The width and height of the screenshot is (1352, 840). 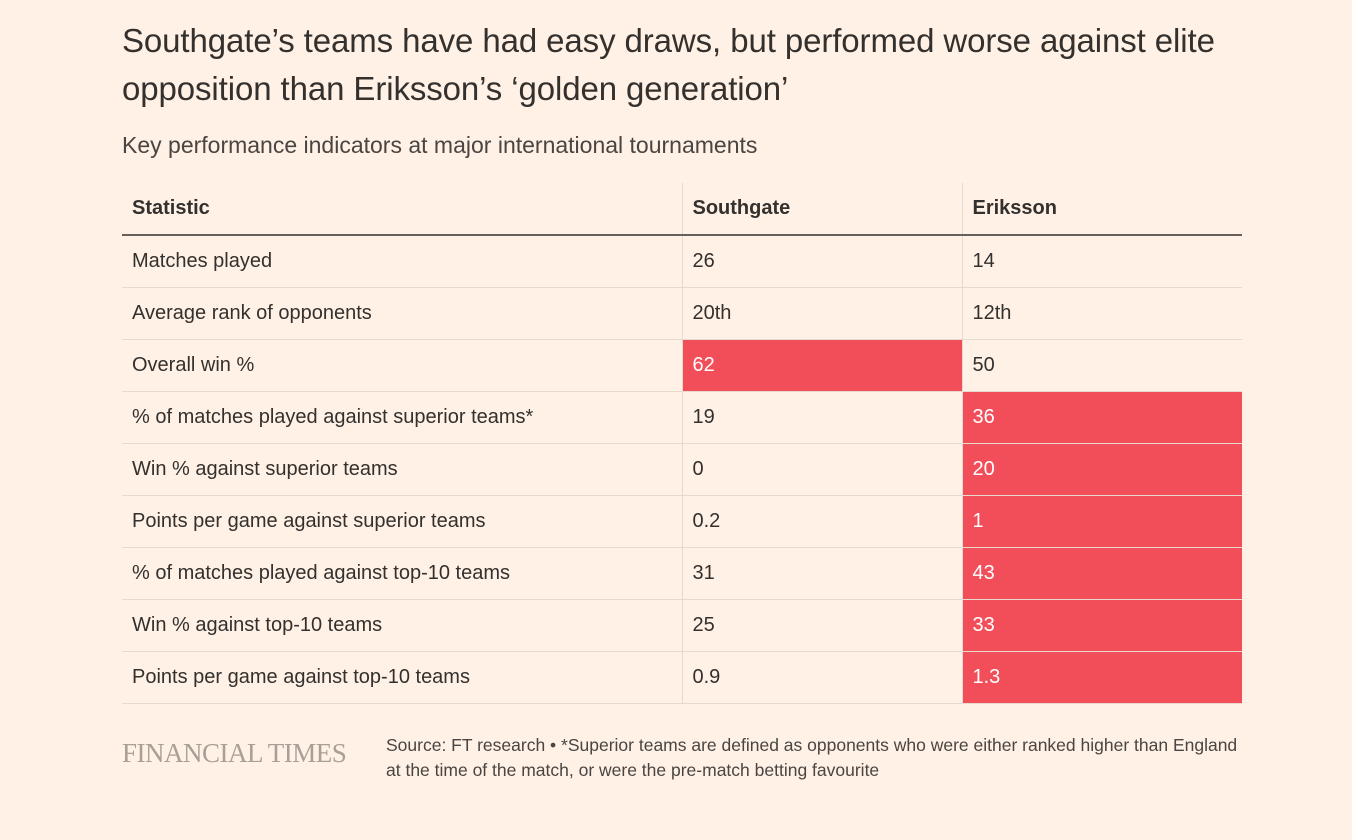 I want to click on table-row: Average rank of opponents 20th 12th, so click(x=682, y=313).